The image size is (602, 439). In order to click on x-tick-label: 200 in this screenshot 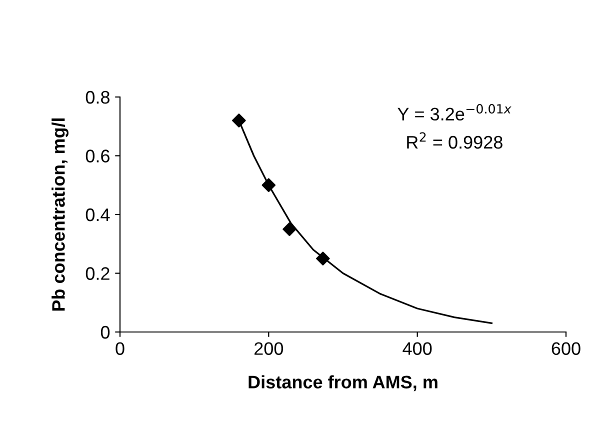, I will do `click(269, 348)`.